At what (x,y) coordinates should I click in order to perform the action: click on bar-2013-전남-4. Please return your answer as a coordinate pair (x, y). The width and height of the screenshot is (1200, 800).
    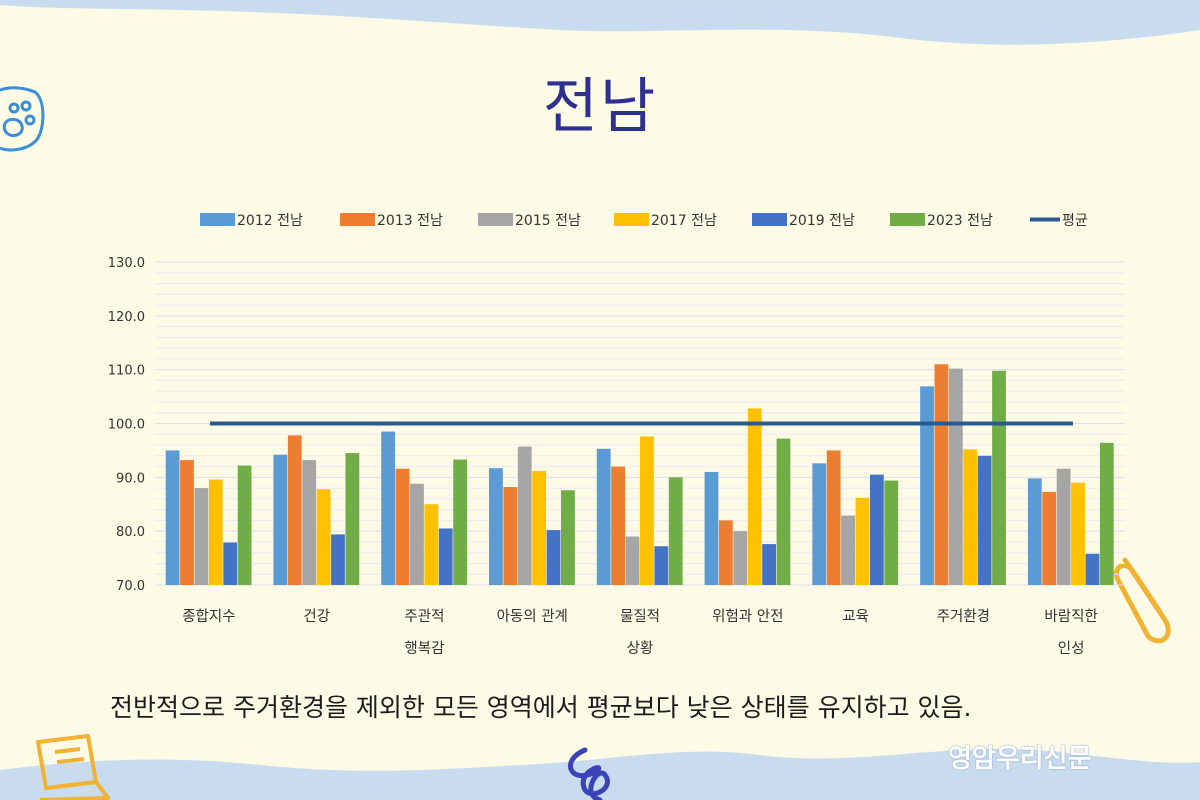
    Looking at the image, I should click on (618, 525).